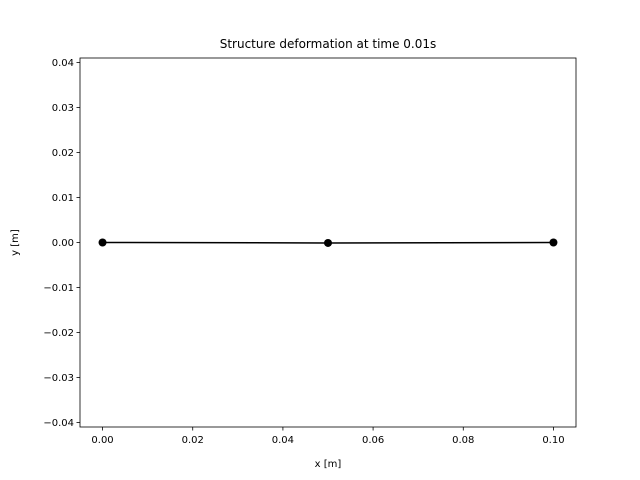  Describe the element at coordinates (463, 440) in the screenshot. I see `x-tick-label: 0.08` at that location.